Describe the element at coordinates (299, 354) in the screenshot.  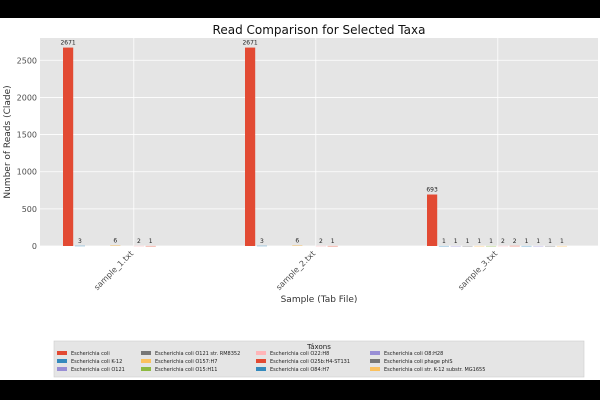
I see `legend-entry-label: Escherichia coli O22:H8` at that location.